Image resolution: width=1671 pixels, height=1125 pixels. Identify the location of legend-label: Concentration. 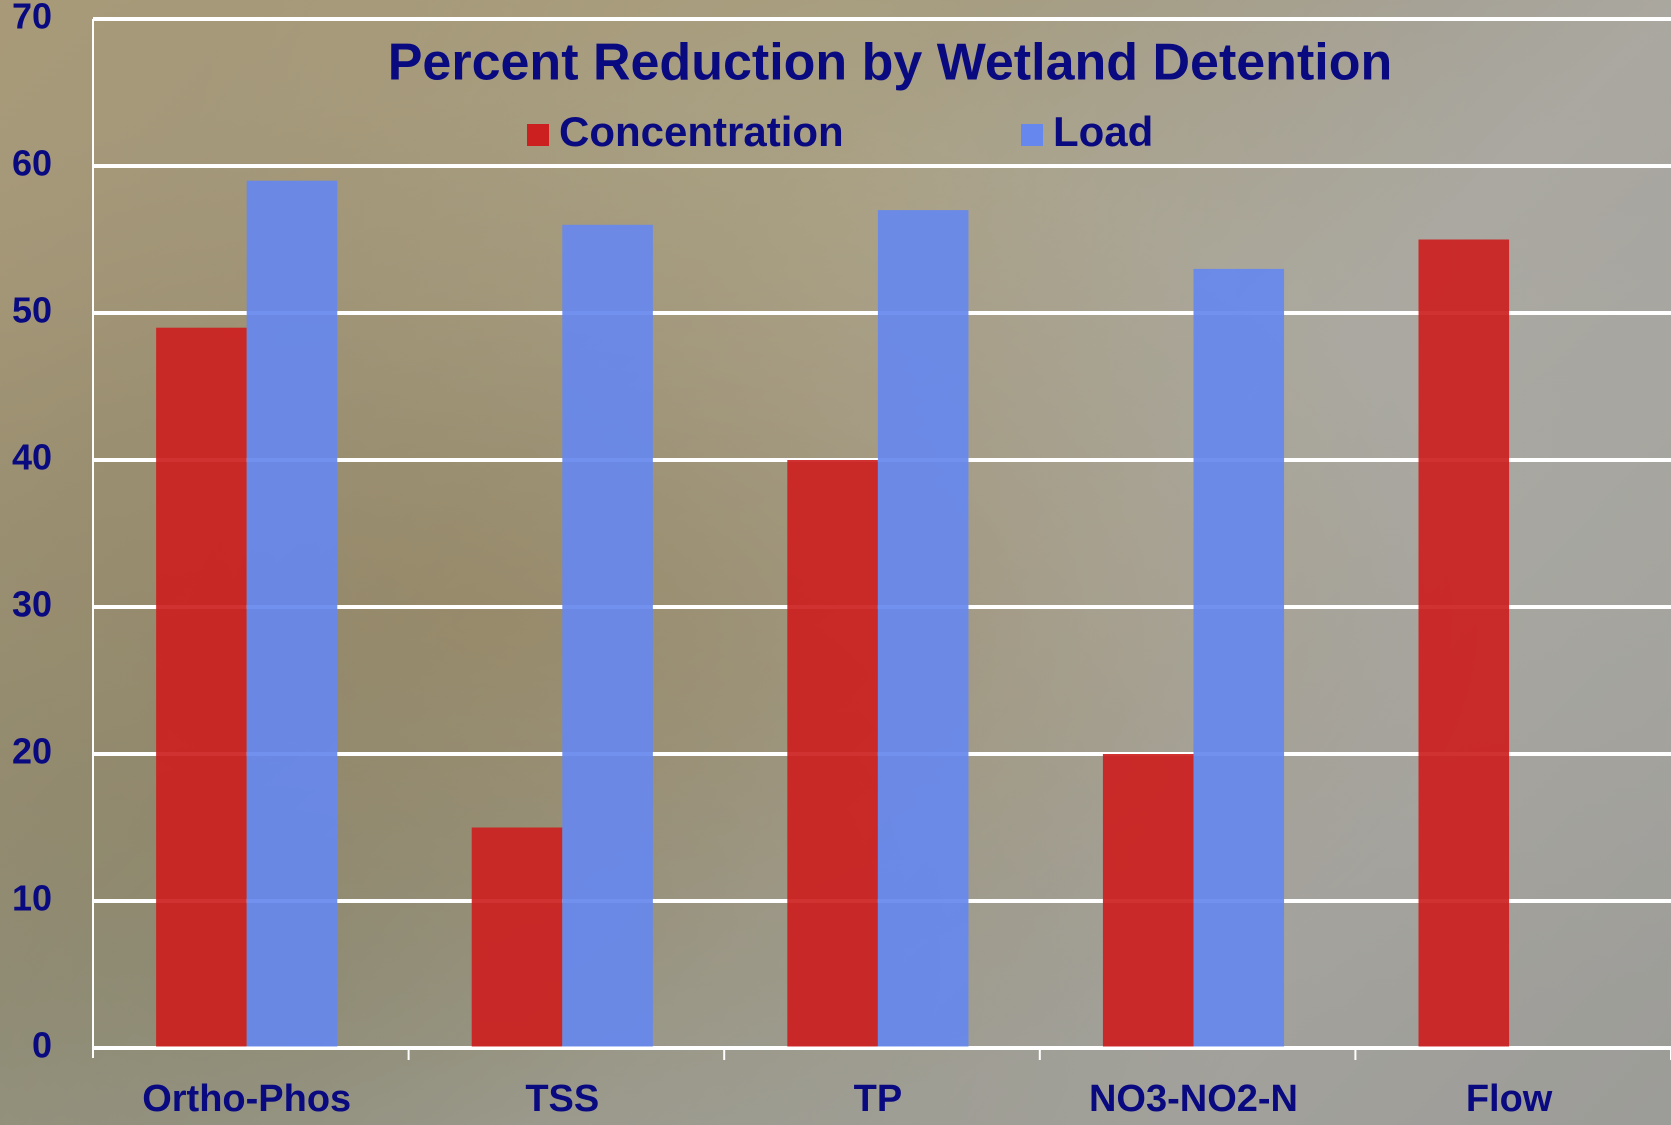
(701, 131).